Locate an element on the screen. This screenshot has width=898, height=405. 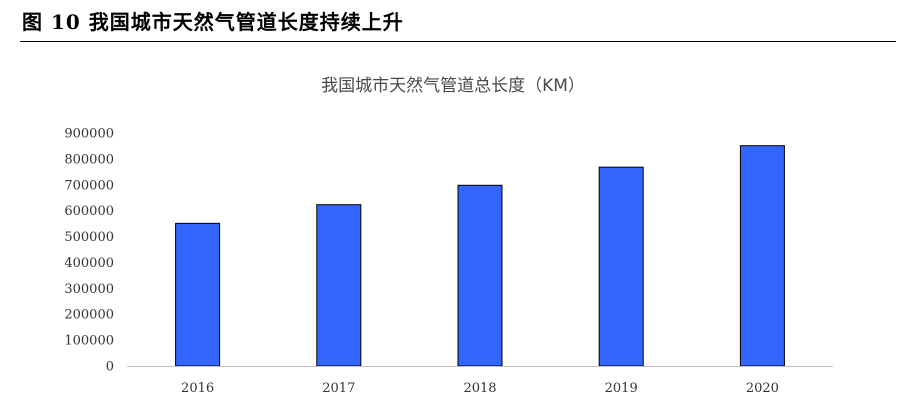
bar-2017 is located at coordinates (339, 285).